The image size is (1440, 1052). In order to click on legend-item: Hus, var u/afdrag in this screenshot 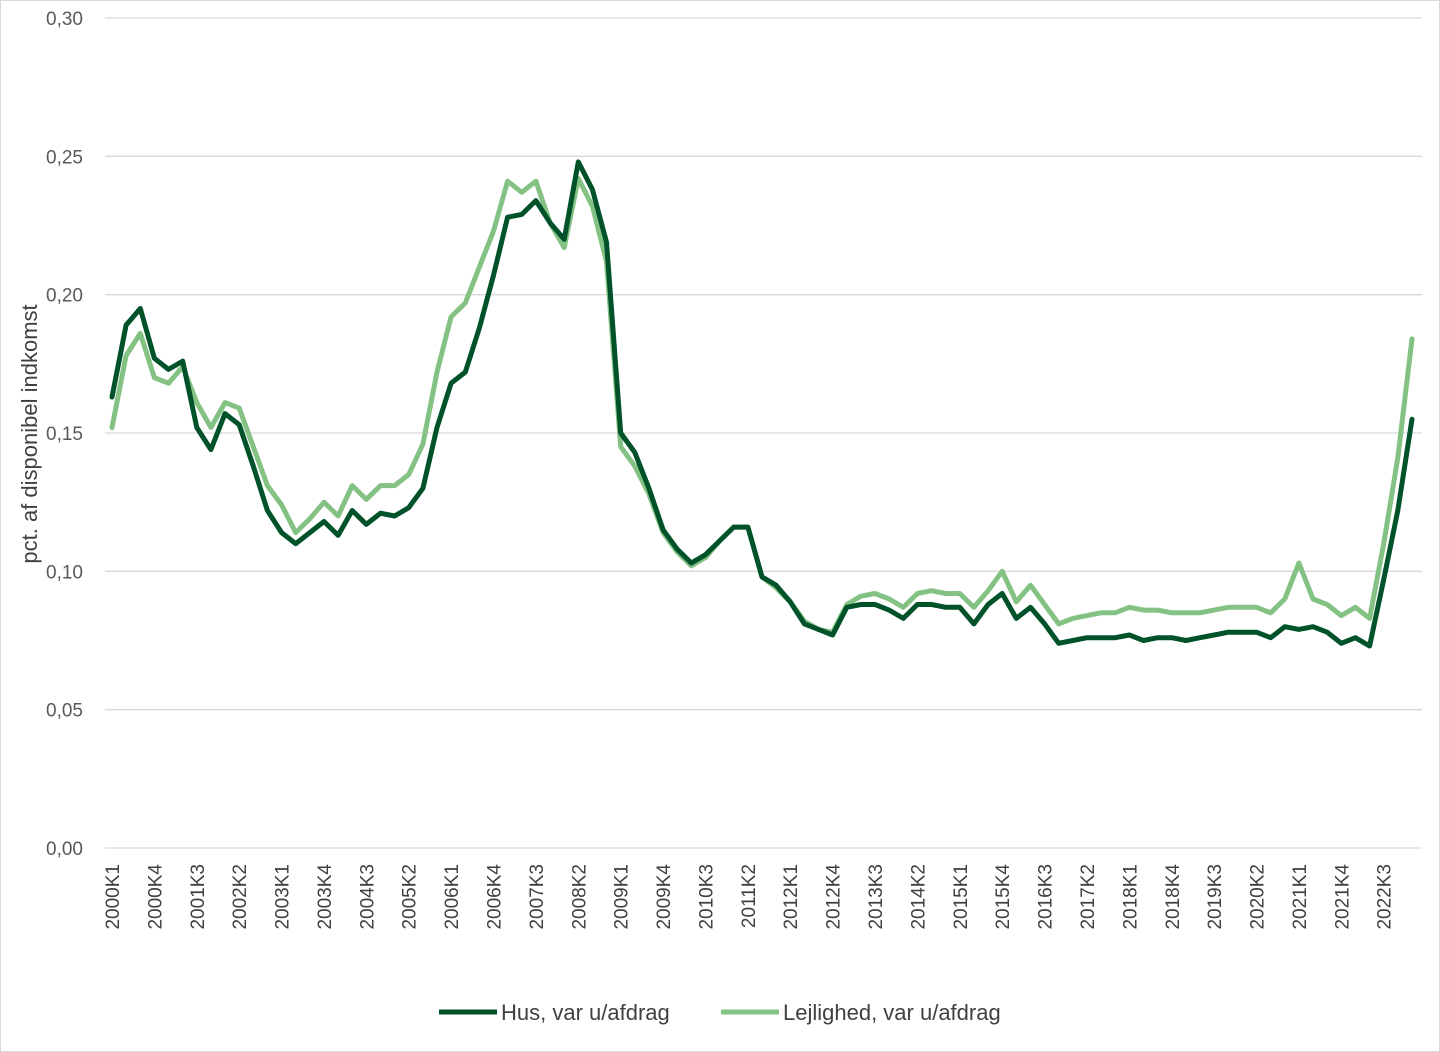, I will do `click(554, 1012)`.